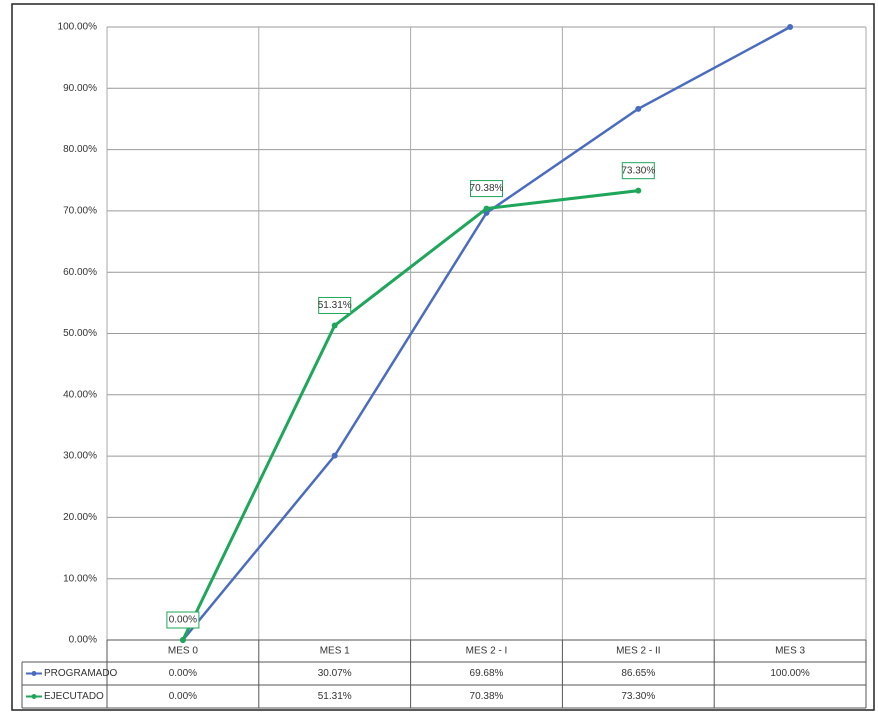 Image resolution: width=878 pixels, height=713 pixels. Describe the element at coordinates (80, 88) in the screenshot. I see `y-tick-label: 90.00%` at that location.